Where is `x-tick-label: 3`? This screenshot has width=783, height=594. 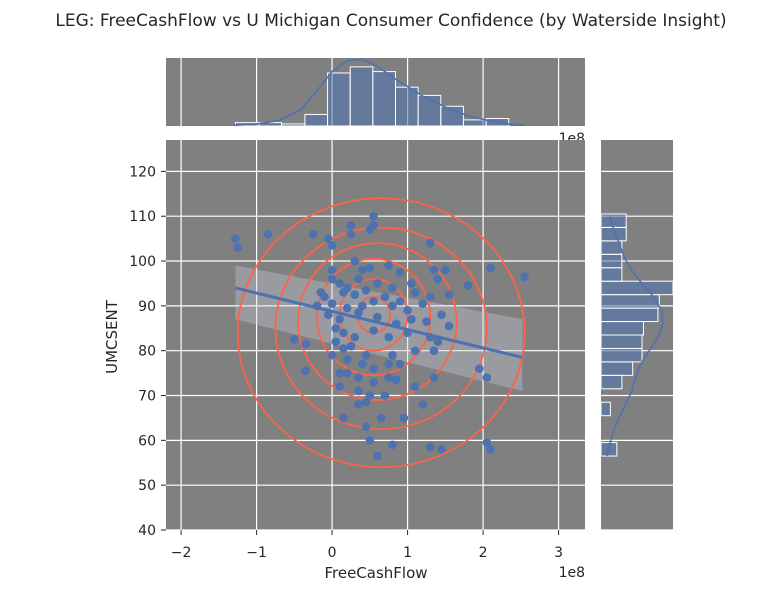 x-tick-label: 3 is located at coordinates (558, 553).